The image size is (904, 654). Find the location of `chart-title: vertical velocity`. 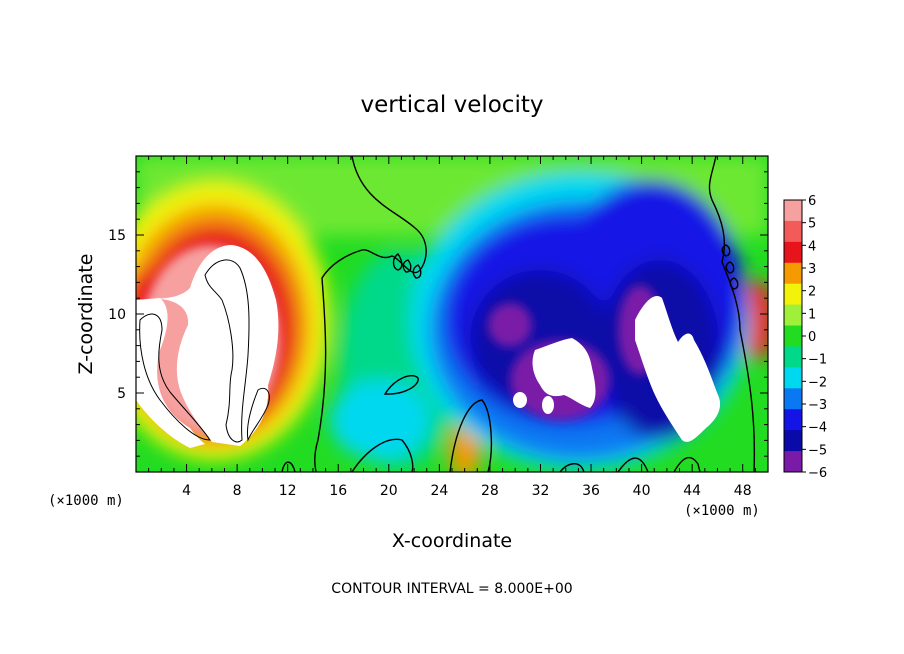

chart-title: vertical velocity is located at coordinates (452, 105).